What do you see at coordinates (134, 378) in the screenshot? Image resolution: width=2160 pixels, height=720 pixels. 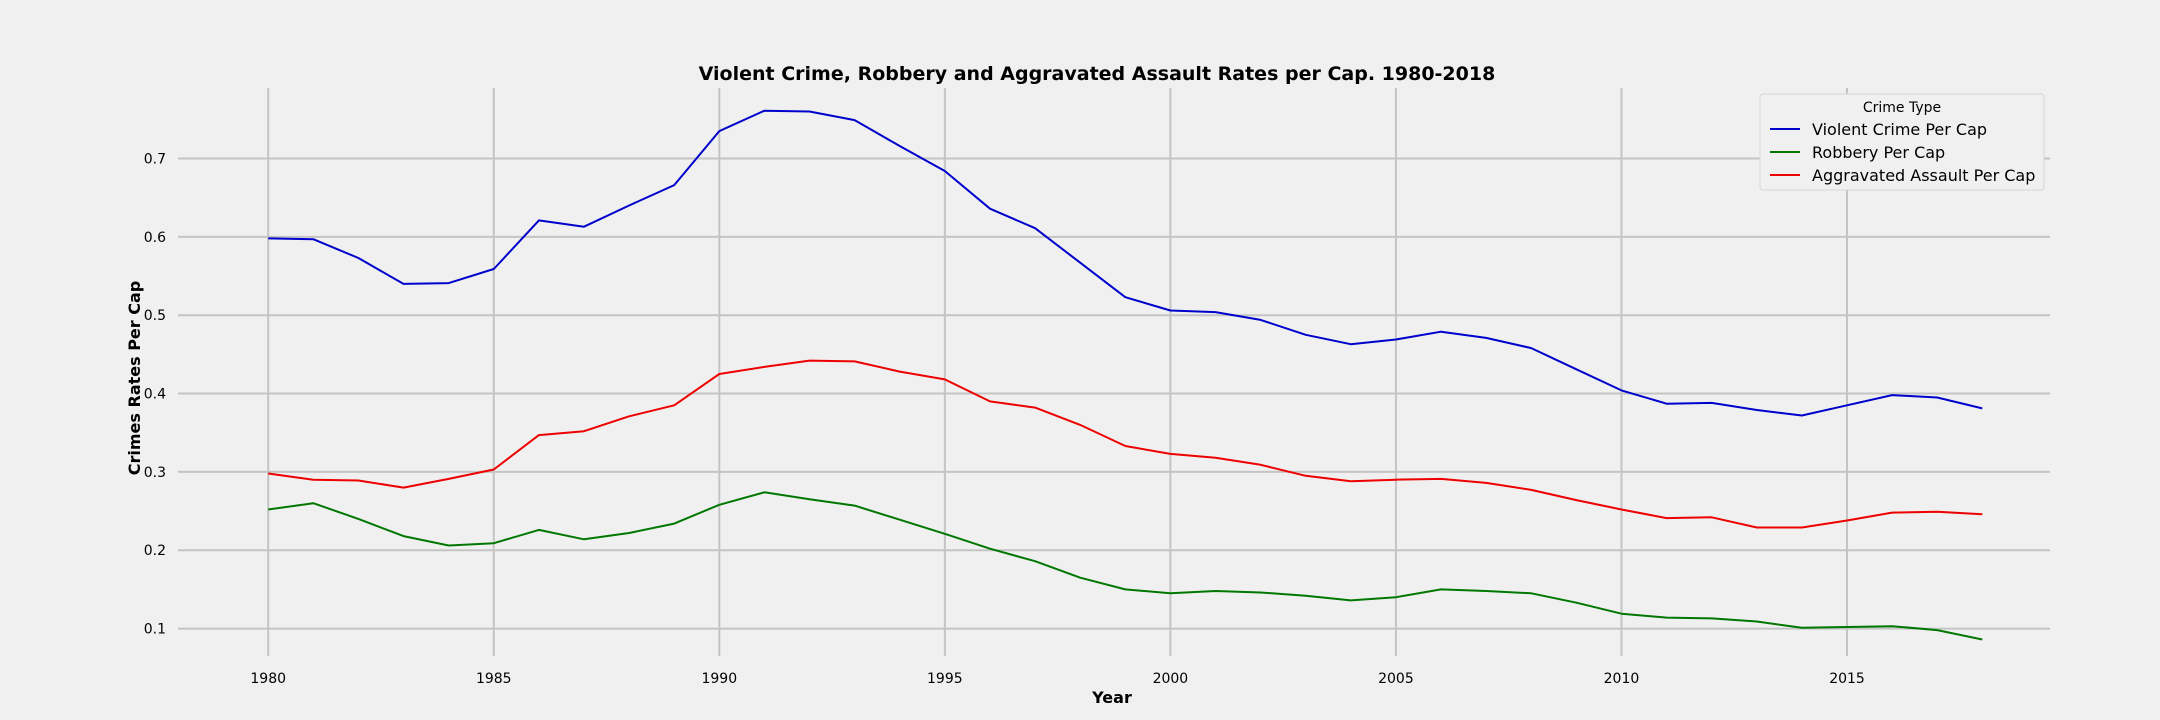 I see `y-axis-label: Crimes Rates Per Cap` at bounding box center [134, 378].